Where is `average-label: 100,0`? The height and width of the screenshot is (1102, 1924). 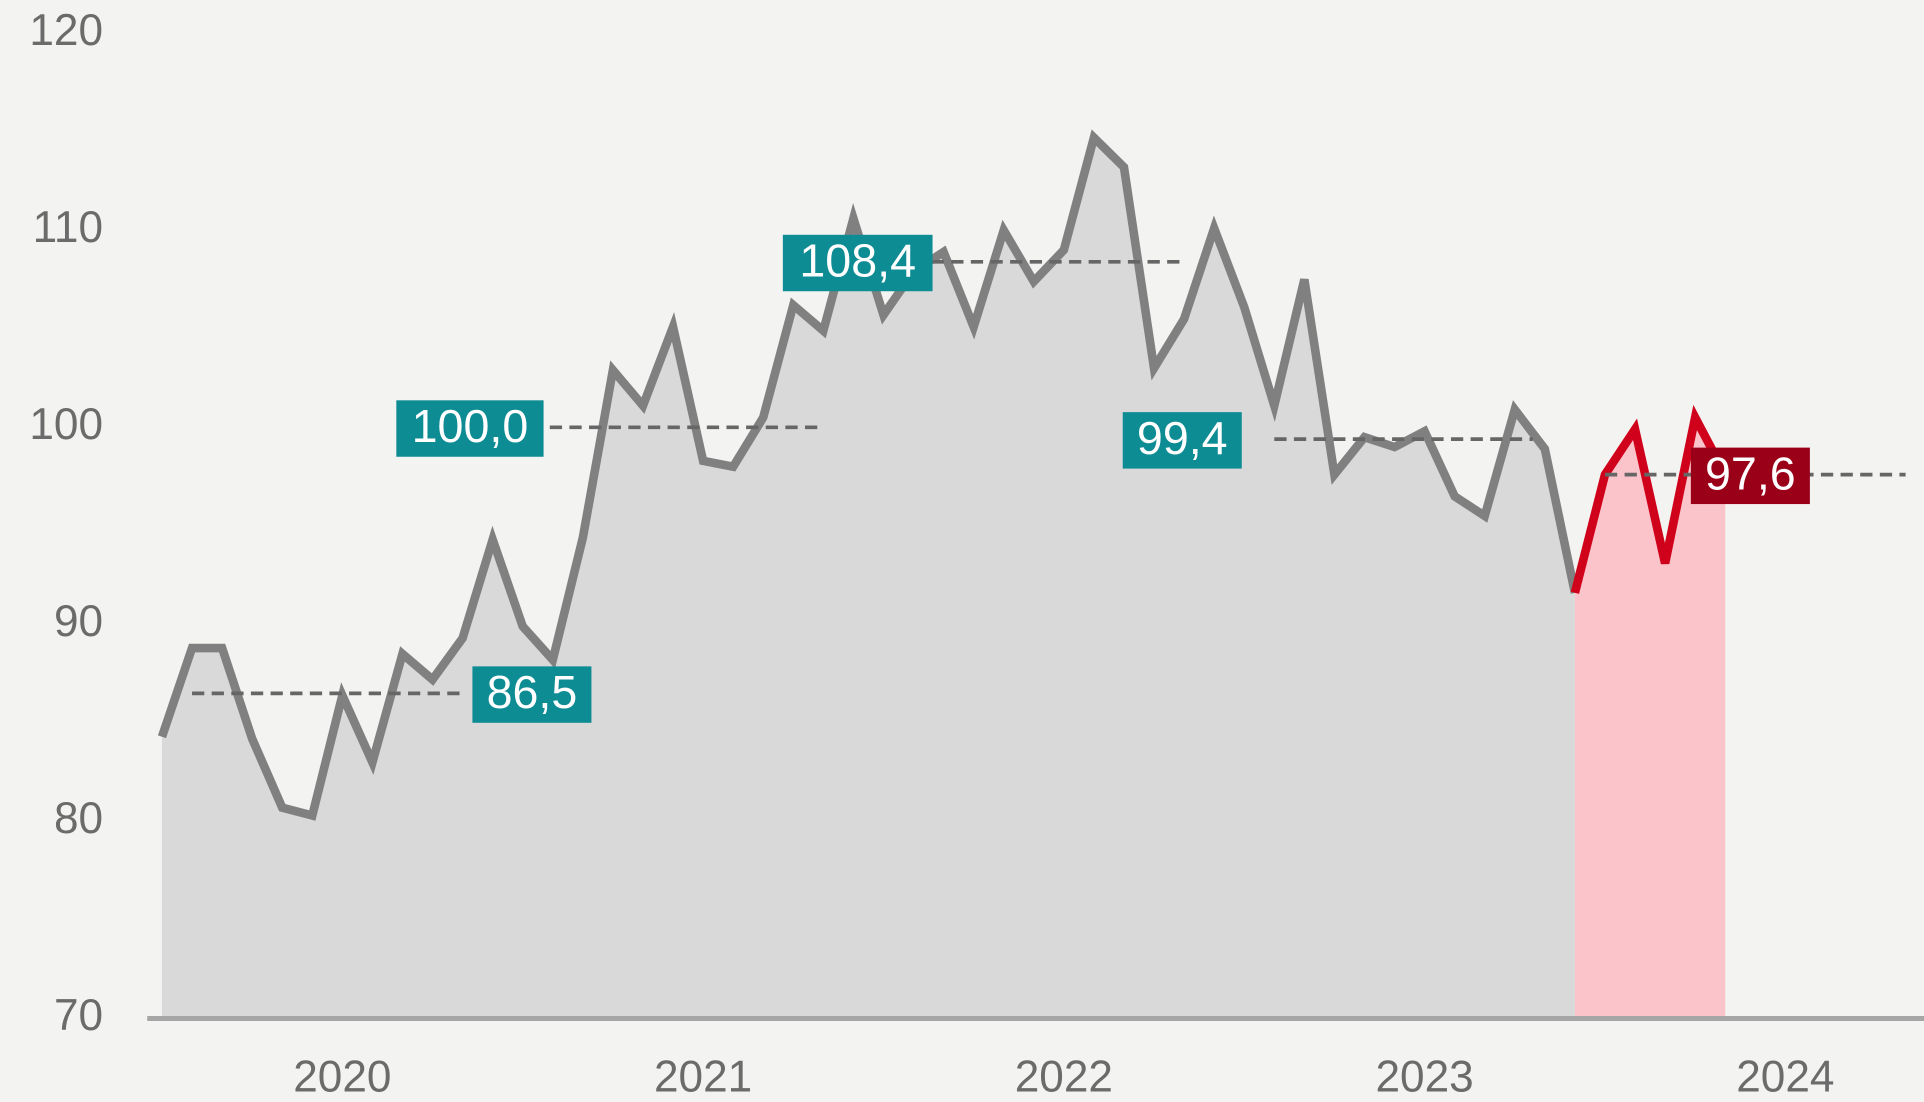 average-label: 100,0 is located at coordinates (470, 426).